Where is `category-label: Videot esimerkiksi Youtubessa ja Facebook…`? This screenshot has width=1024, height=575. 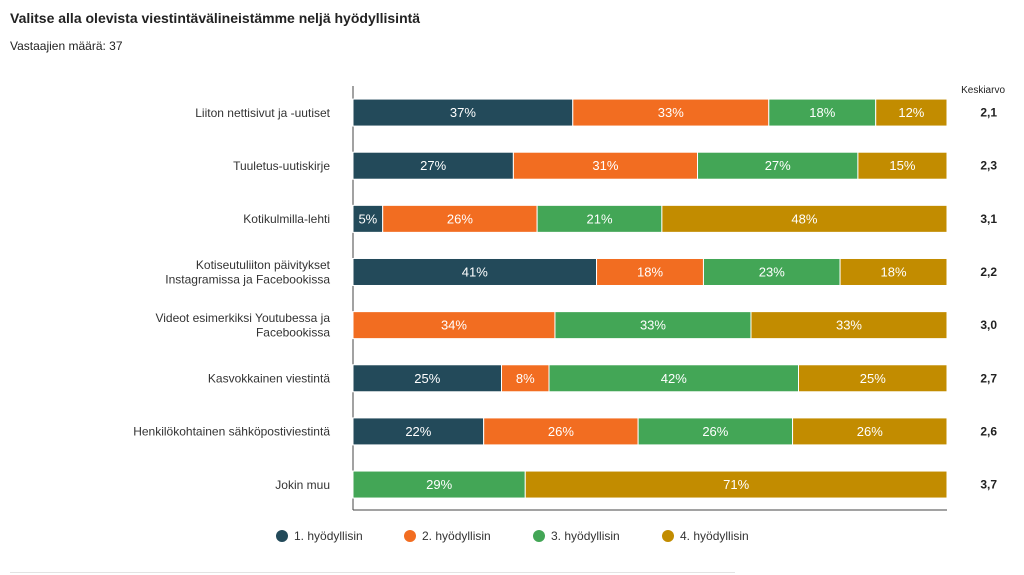 category-label: Videot esimerkiksi Youtubessa ja Facebook… is located at coordinates (242, 325).